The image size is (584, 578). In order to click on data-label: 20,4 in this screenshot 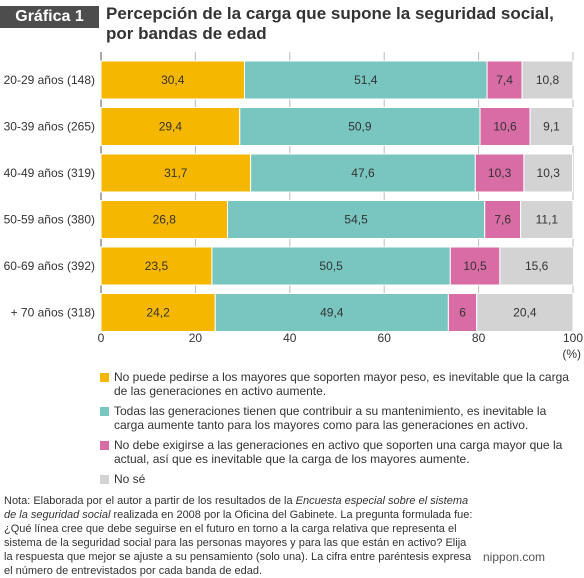, I will do `click(525, 313)`.